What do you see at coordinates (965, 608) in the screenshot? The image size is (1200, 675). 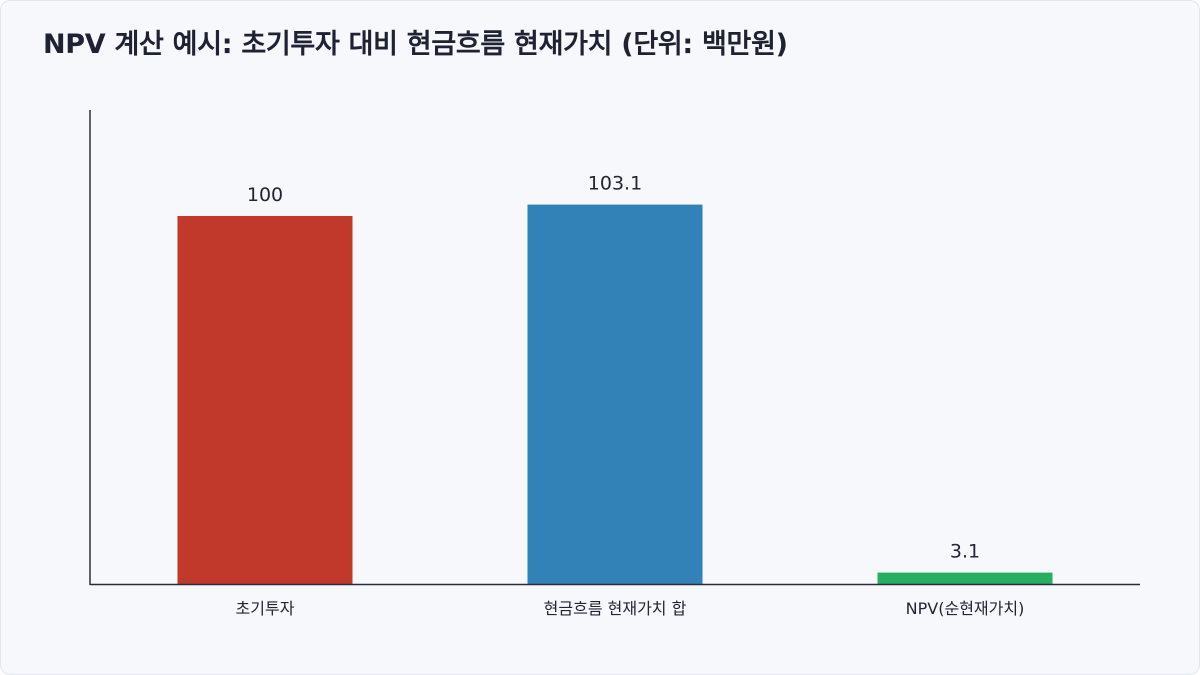 I see `x-tick-label-3: NPV(순현재가치)` at bounding box center [965, 608].